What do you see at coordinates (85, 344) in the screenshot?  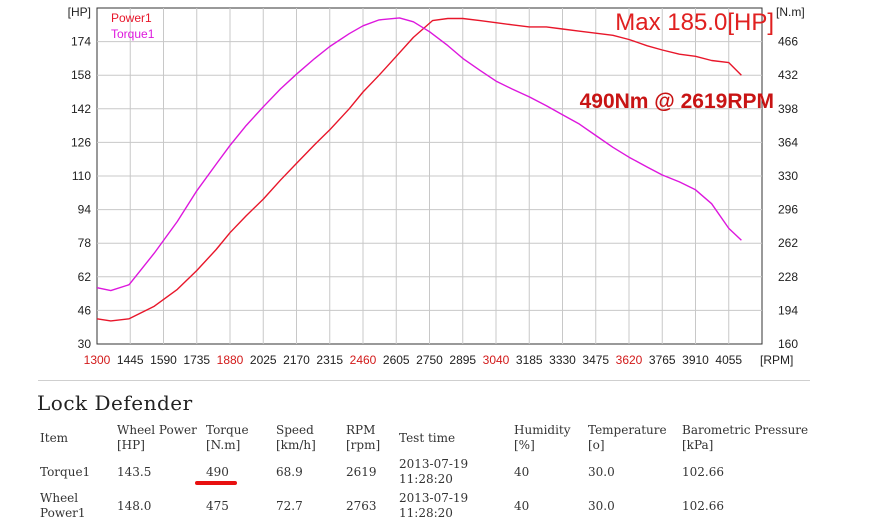 I see `y-left-tick-label: 30` at bounding box center [85, 344].